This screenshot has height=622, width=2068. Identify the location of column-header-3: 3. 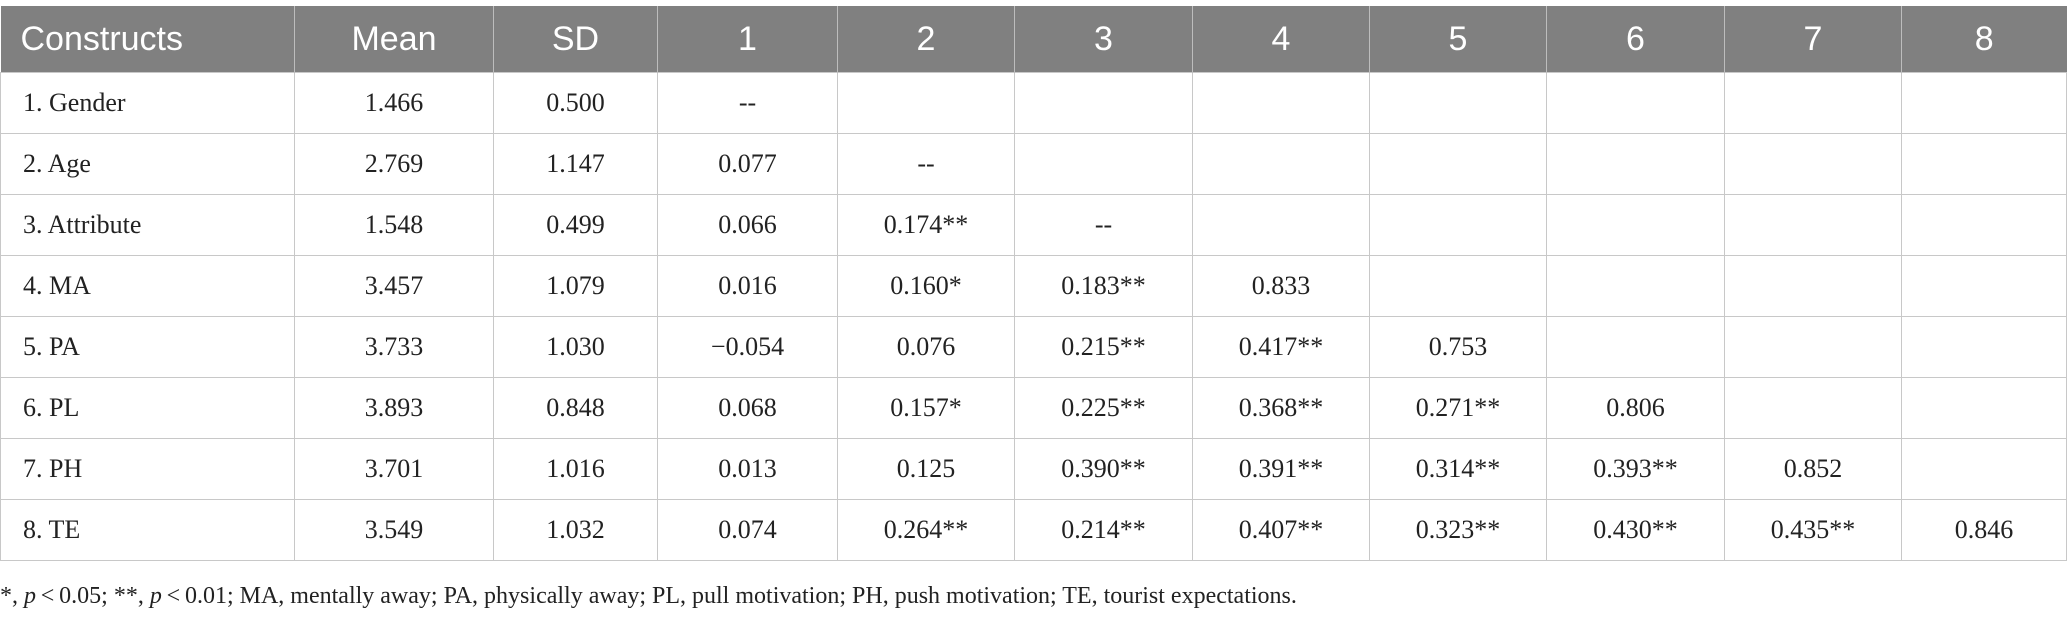
(1103, 39).